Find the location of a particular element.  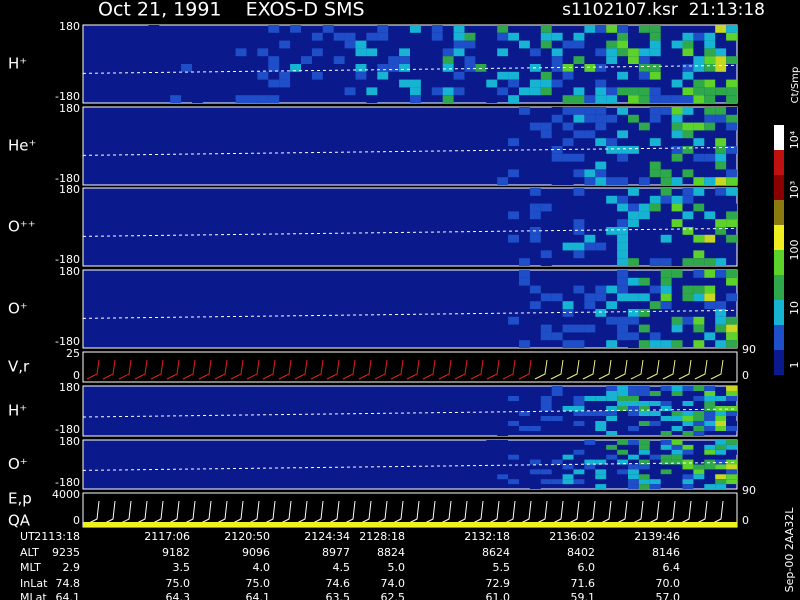

cell: 75.0 is located at coordinates (258, 583).